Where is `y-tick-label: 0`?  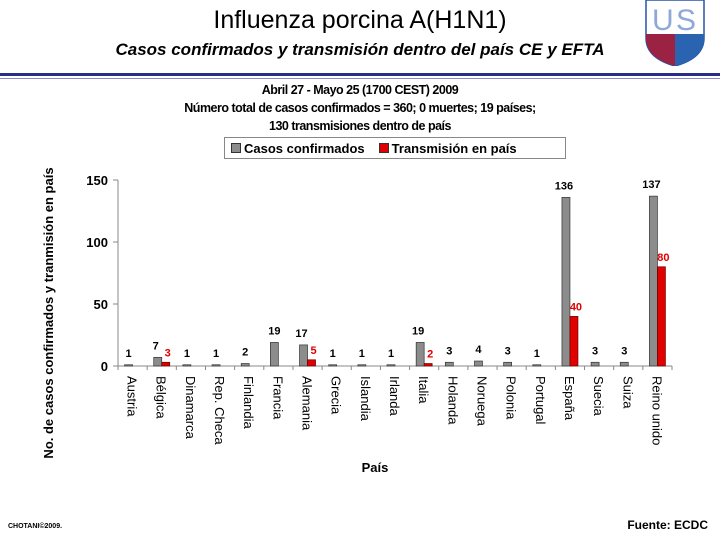 y-tick-label: 0 is located at coordinates (104, 366).